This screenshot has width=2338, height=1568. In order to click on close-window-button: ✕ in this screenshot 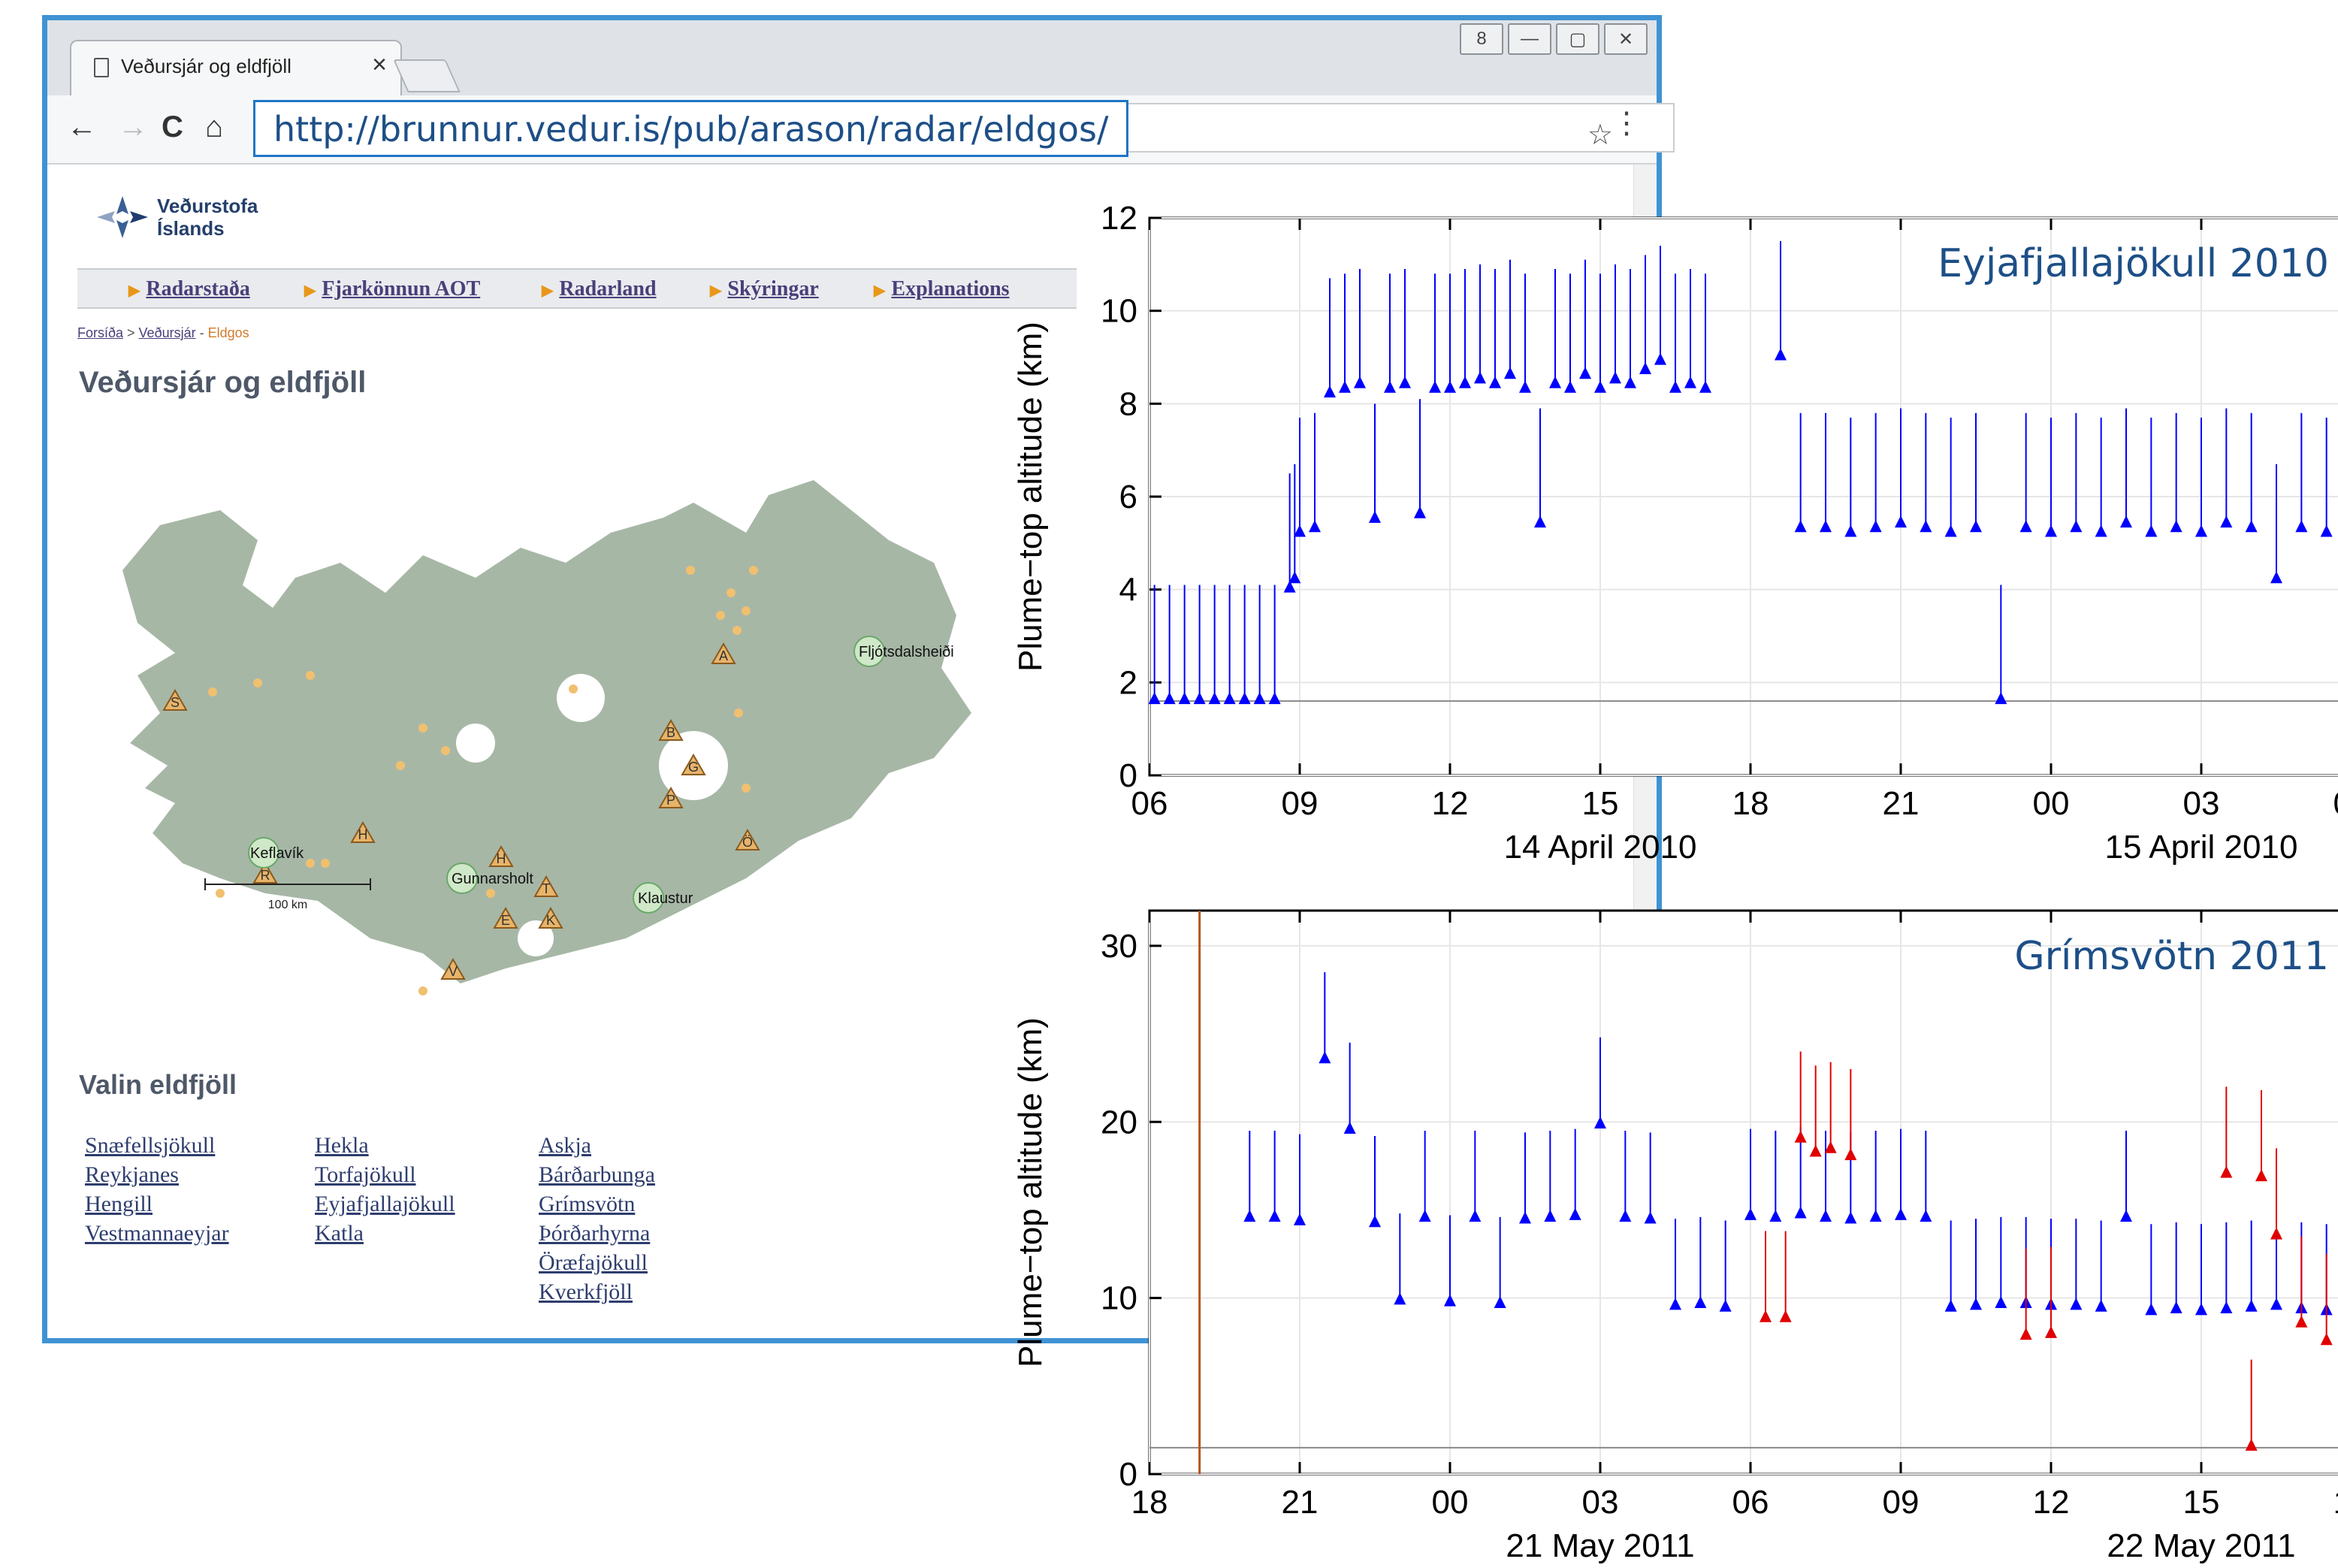, I will do `click(1626, 39)`.